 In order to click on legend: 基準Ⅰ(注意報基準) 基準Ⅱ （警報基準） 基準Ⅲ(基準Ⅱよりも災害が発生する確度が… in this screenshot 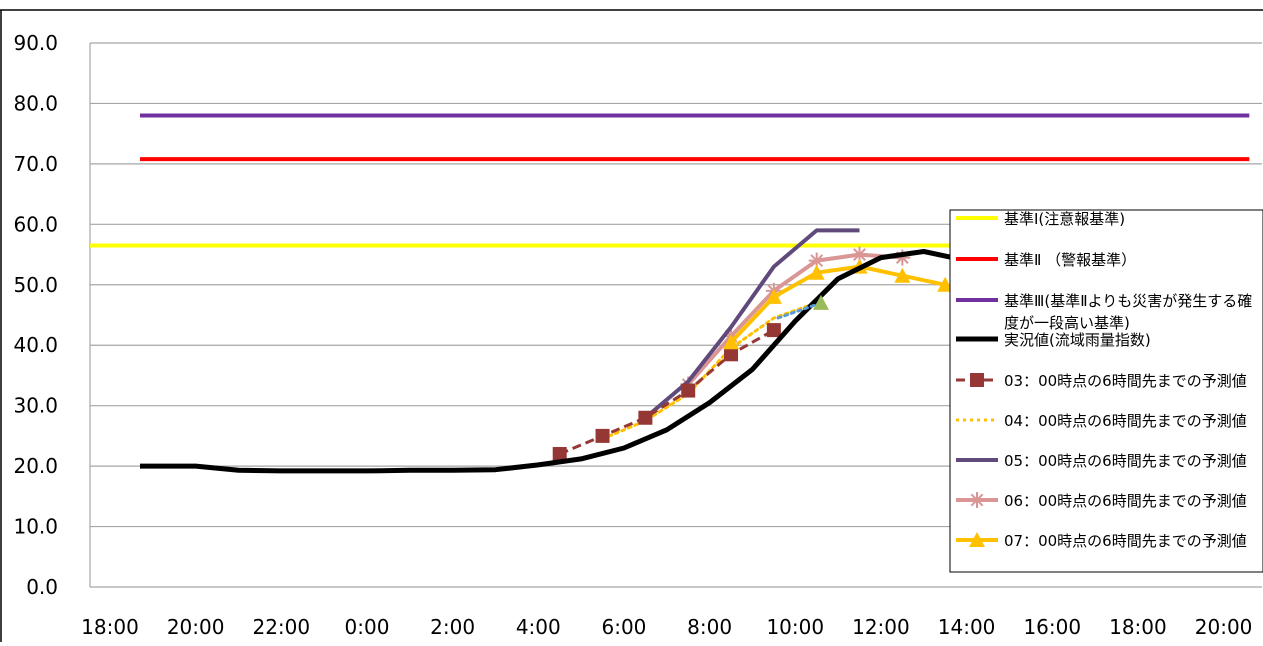, I will do `click(1106, 391)`.